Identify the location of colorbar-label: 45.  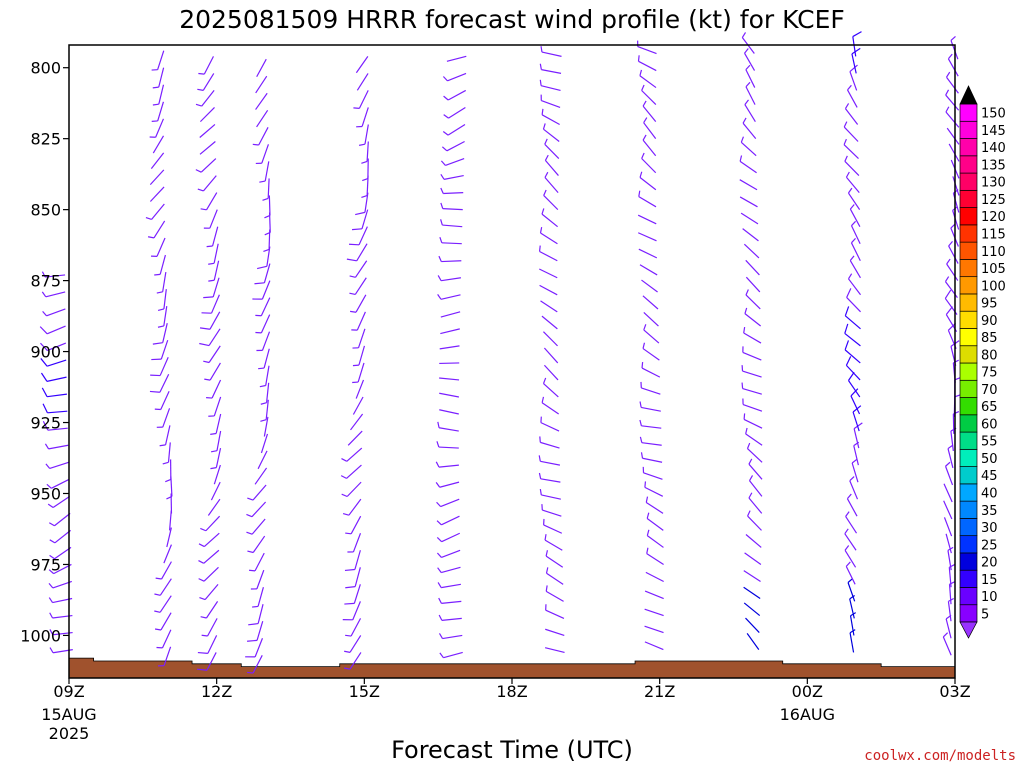
(989, 476).